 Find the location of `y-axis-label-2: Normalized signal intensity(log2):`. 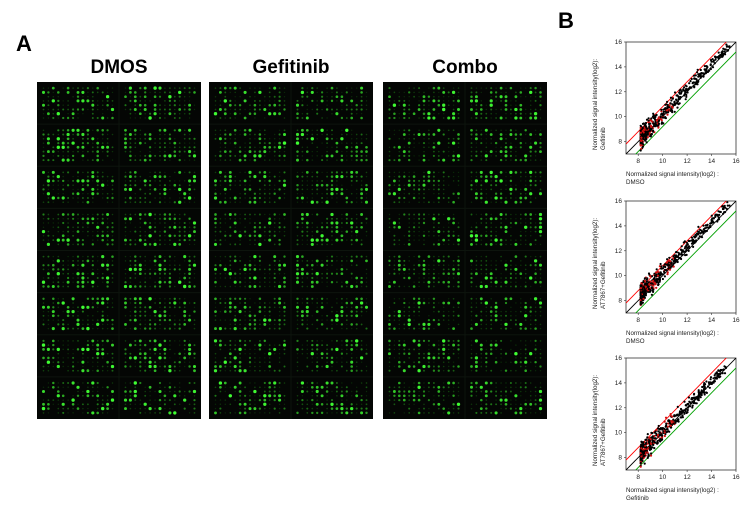

y-axis-label-2: Normalized signal intensity(log2): is located at coordinates (595, 263).